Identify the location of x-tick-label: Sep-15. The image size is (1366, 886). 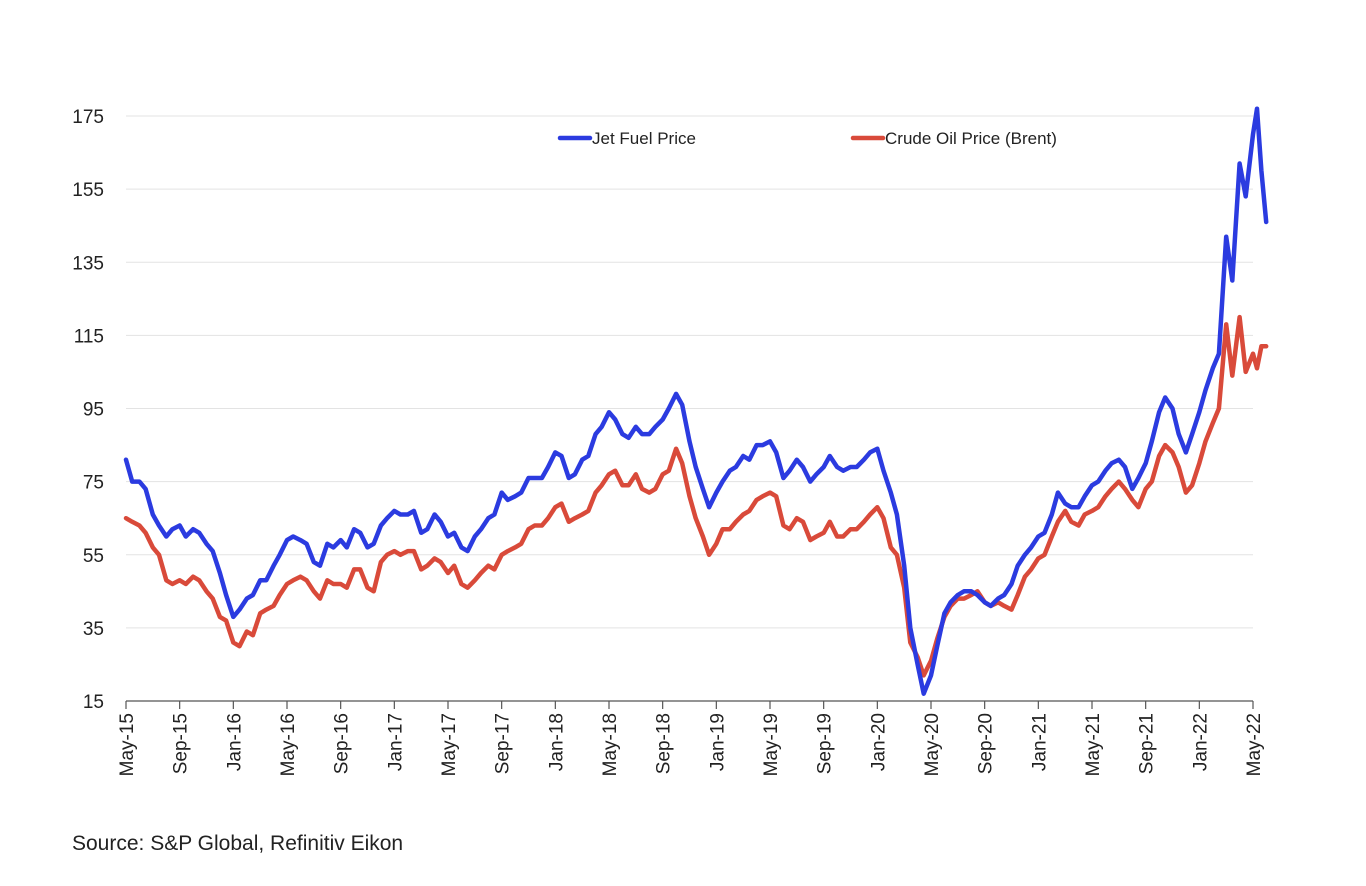
(181, 743).